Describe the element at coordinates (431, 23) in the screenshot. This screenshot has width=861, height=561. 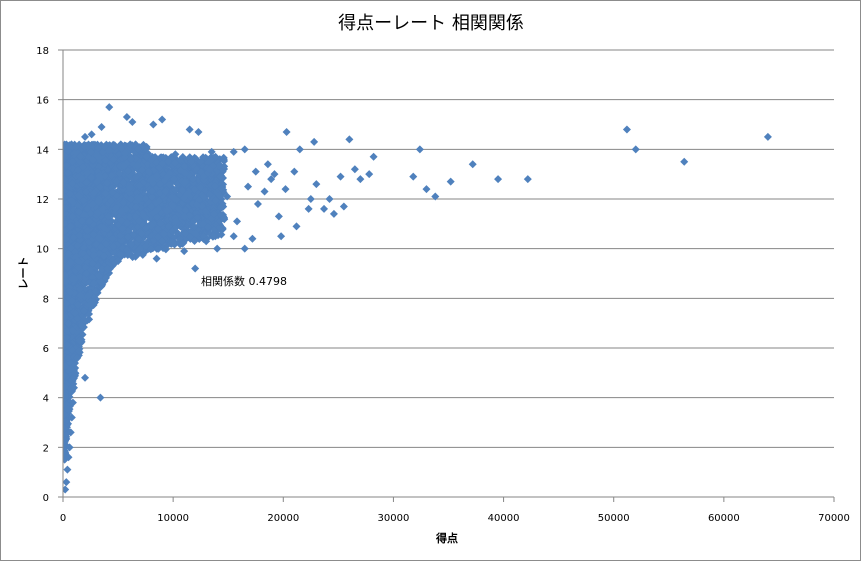
I see `chart-title: 得点ーレート 相関関係` at that location.